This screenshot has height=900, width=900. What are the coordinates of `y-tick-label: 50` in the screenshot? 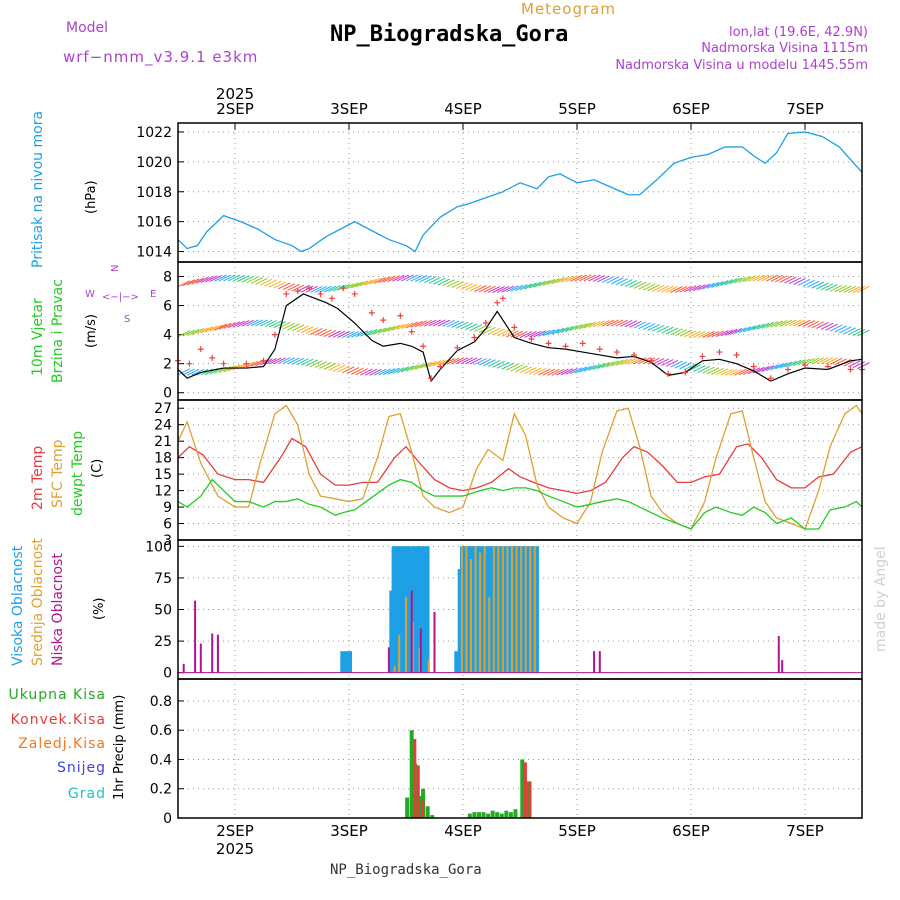 It's located at (163, 611).